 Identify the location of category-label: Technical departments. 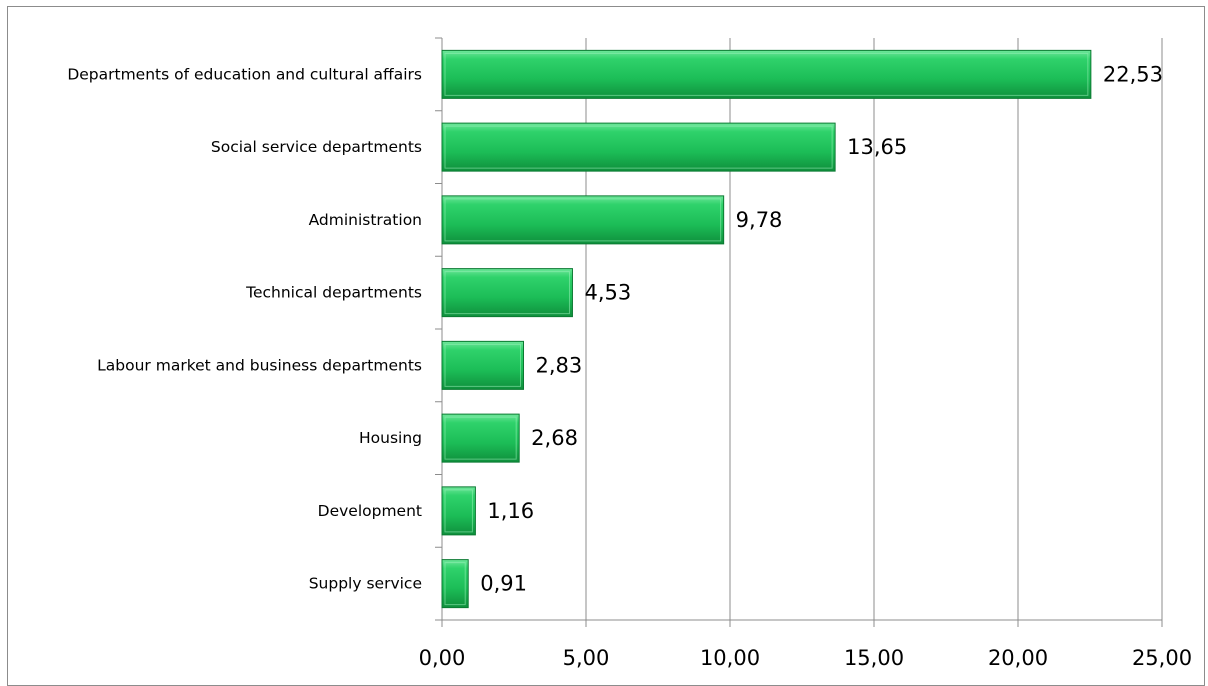
(333, 293).